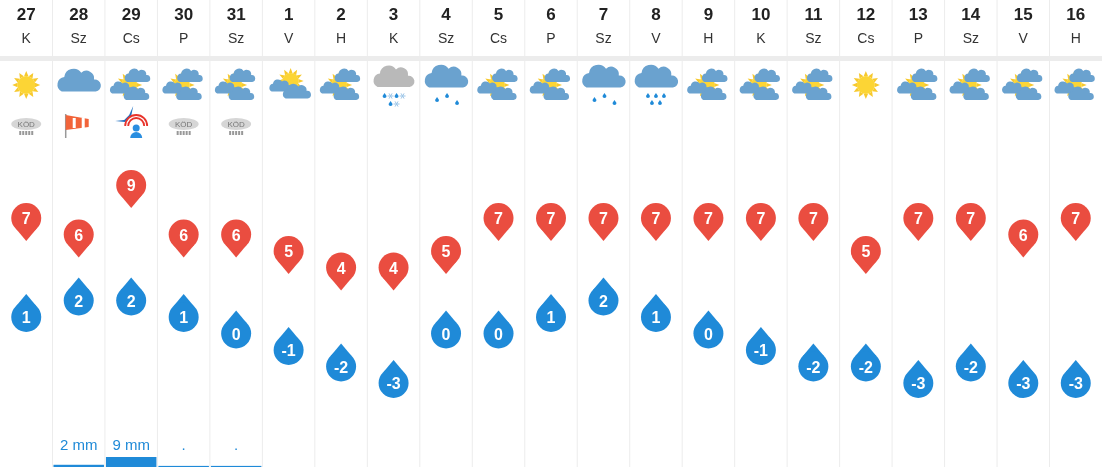 The height and width of the screenshot is (467, 1102). Describe the element at coordinates (131, 444) in the screenshot. I see `data-label: 9 mm` at that location.